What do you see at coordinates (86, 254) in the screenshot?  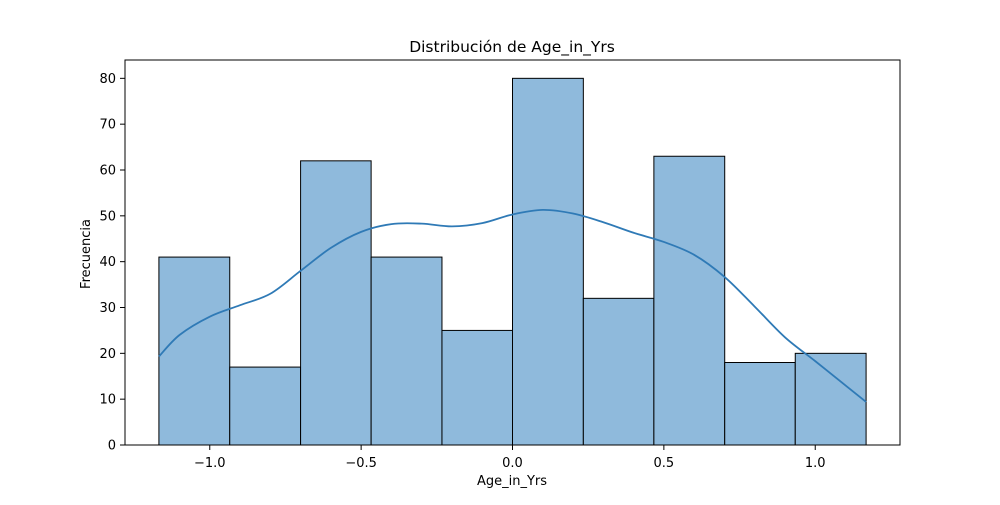 I see `y-axis-label: Frecuencia` at bounding box center [86, 254].